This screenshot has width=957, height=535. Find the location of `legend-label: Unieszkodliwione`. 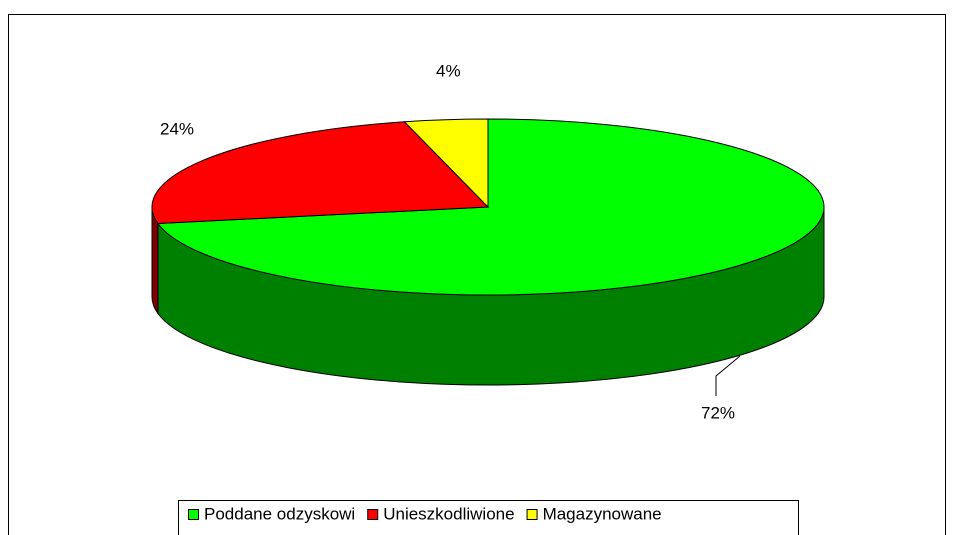

legend-label: Unieszkodliwione is located at coordinates (448, 513).